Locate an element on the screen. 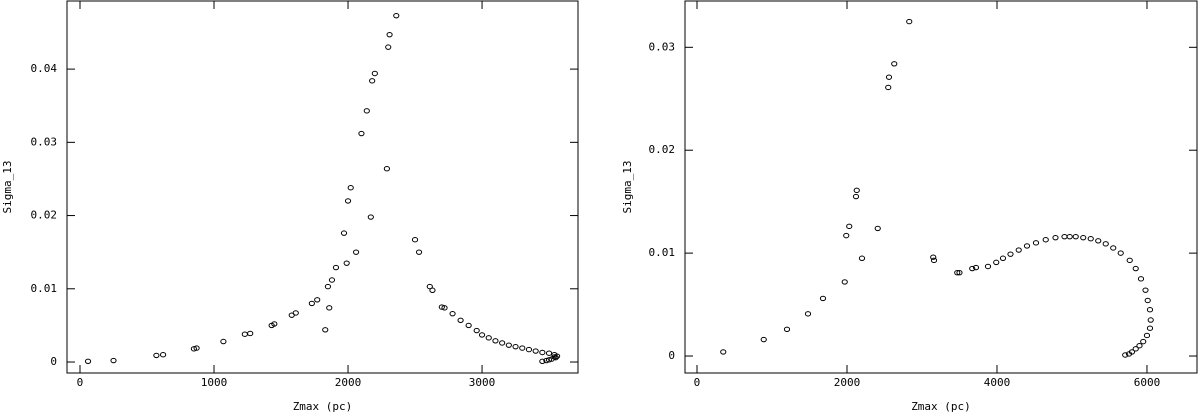 This screenshot has height=415, width=1200. y-axis-label: Sigma_13 is located at coordinates (7, 187).